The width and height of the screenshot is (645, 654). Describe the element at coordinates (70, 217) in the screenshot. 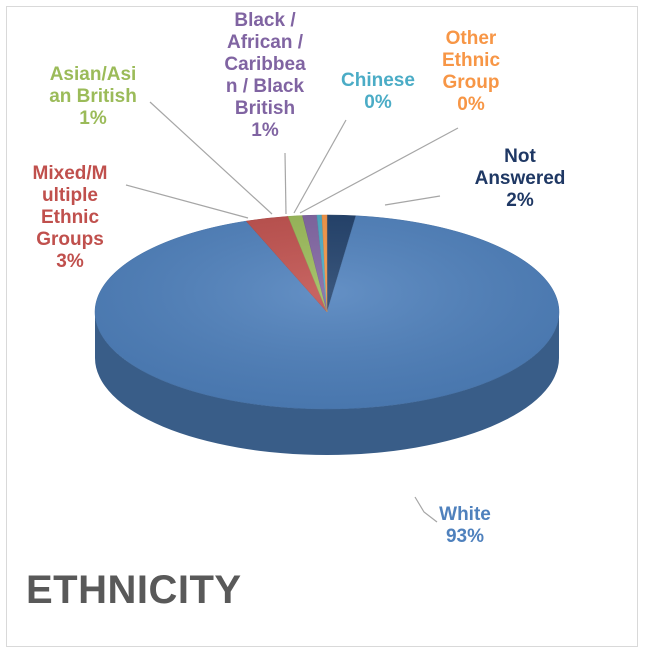

I see `data-label-3: Mixed/M ultiple Ethnic Groups 3%` at that location.